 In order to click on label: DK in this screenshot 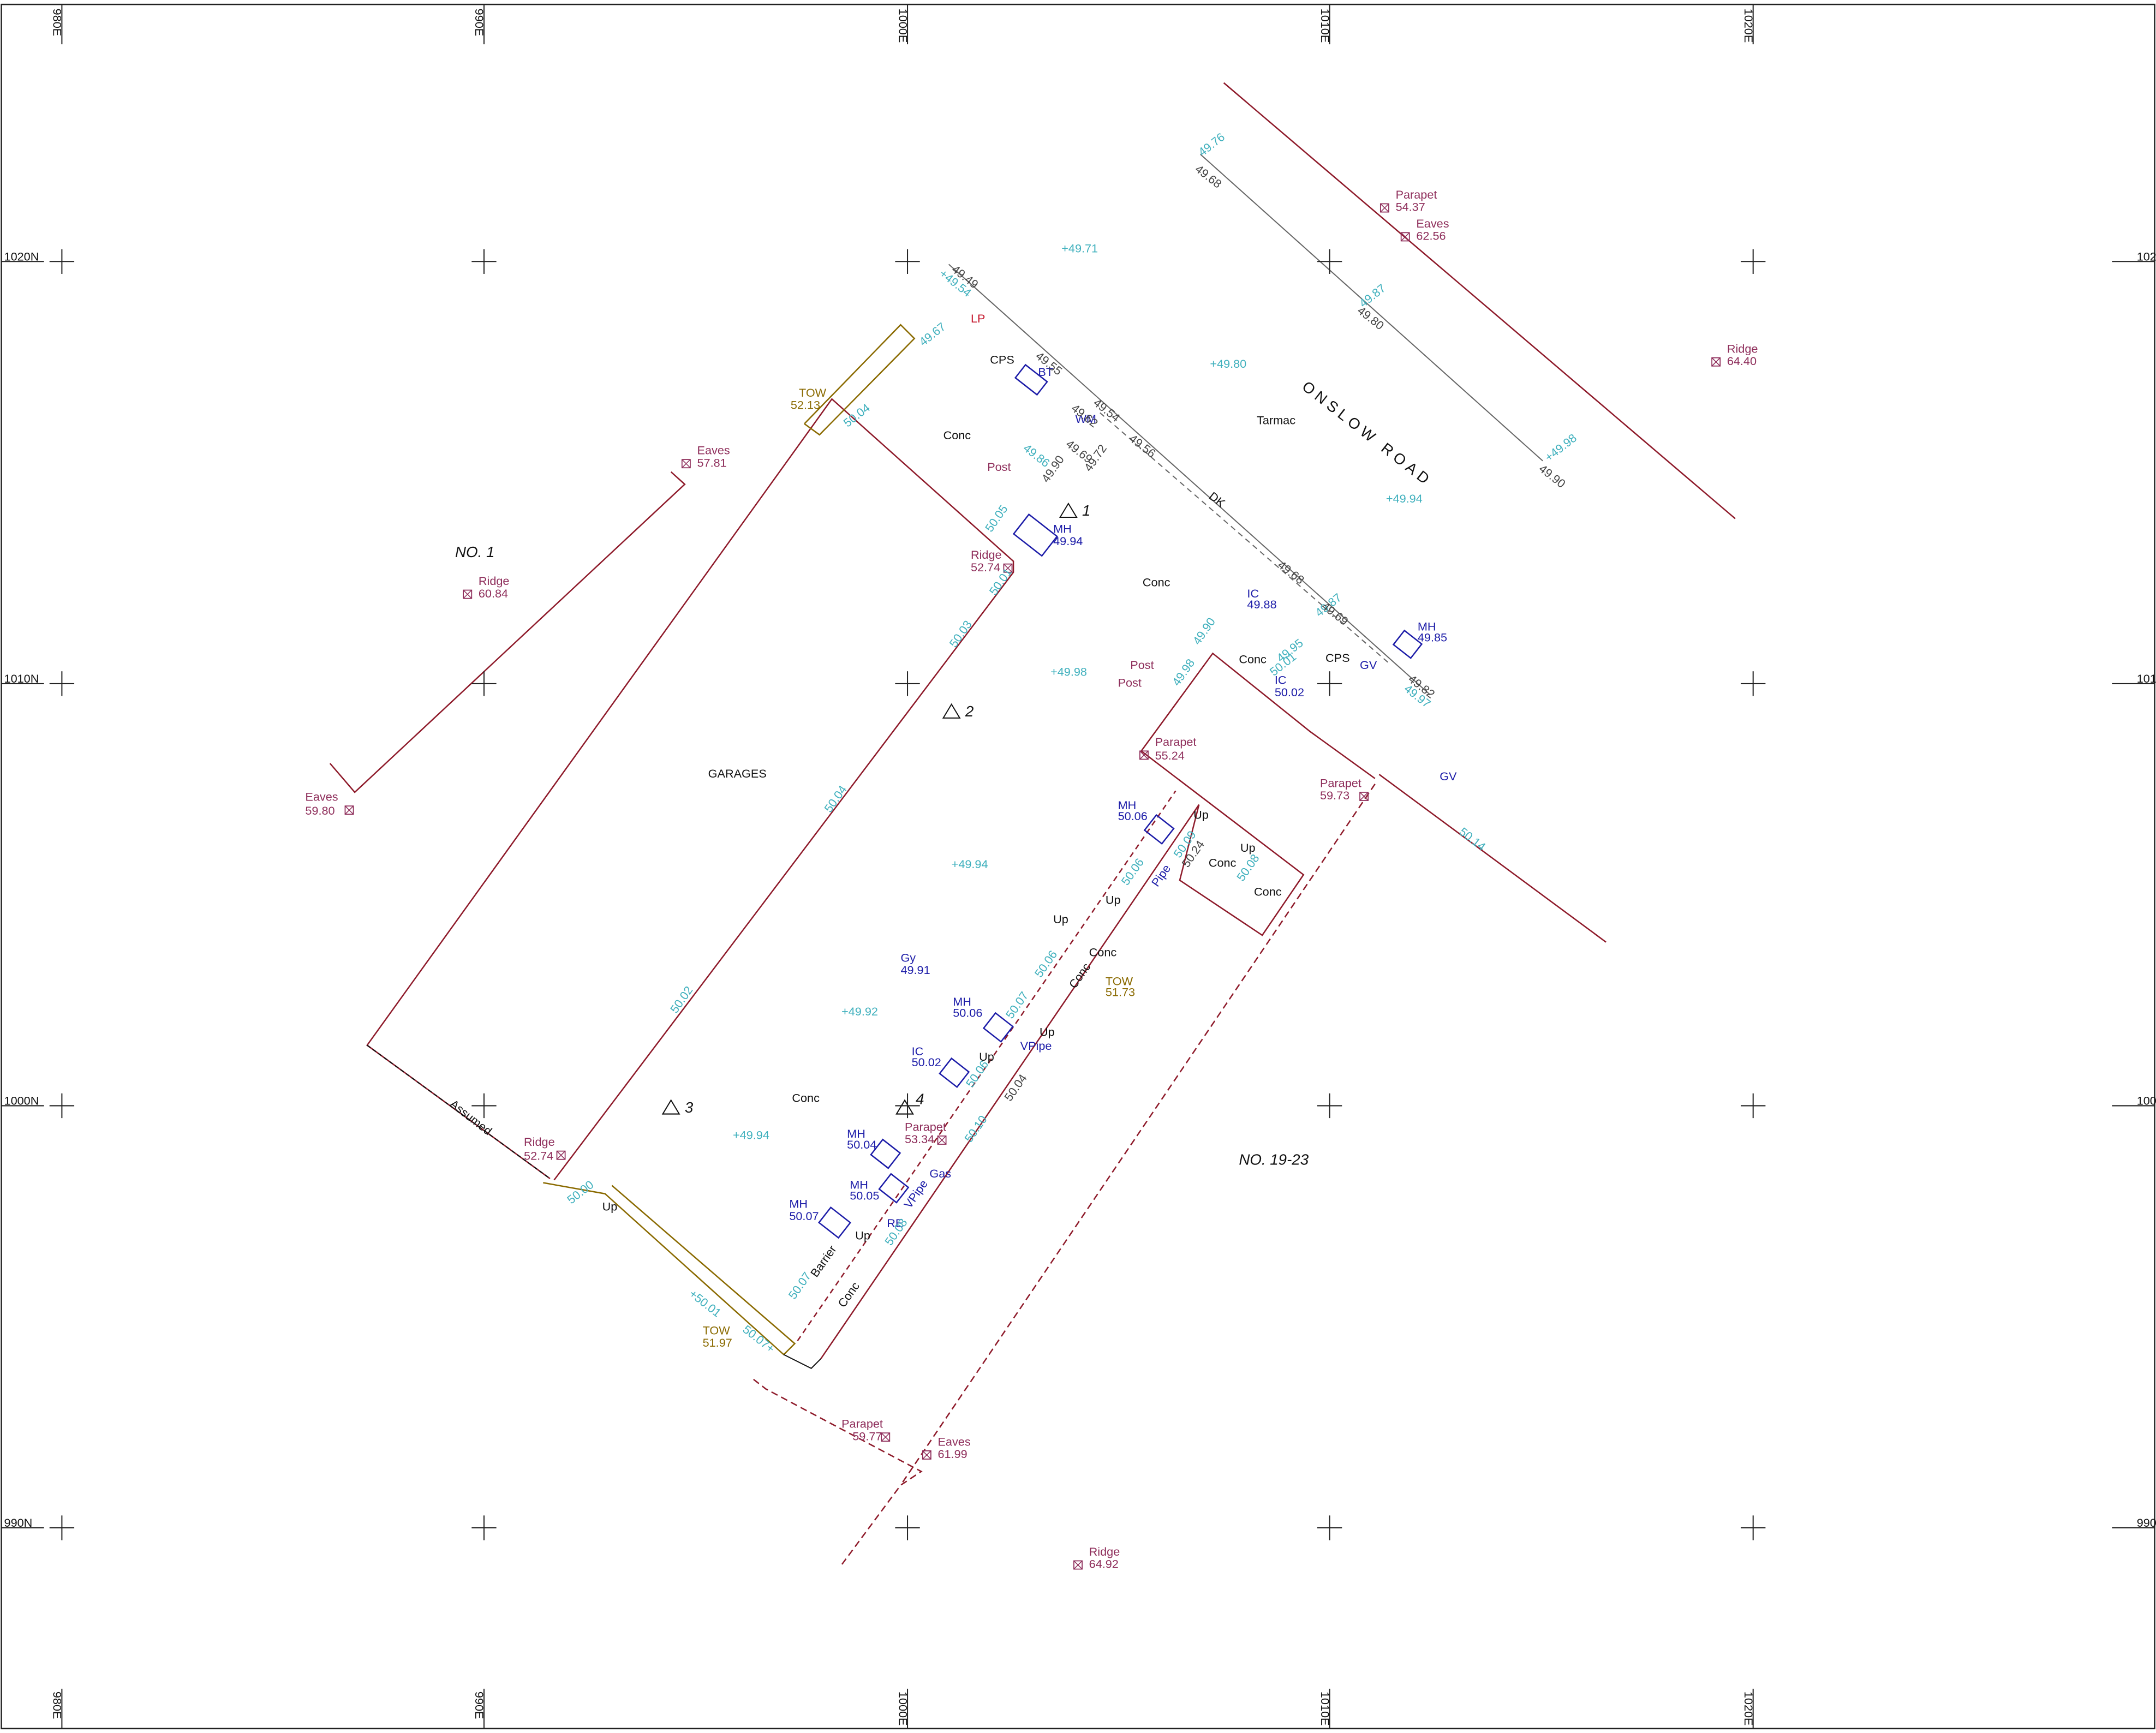, I will do `click(1217, 499)`.